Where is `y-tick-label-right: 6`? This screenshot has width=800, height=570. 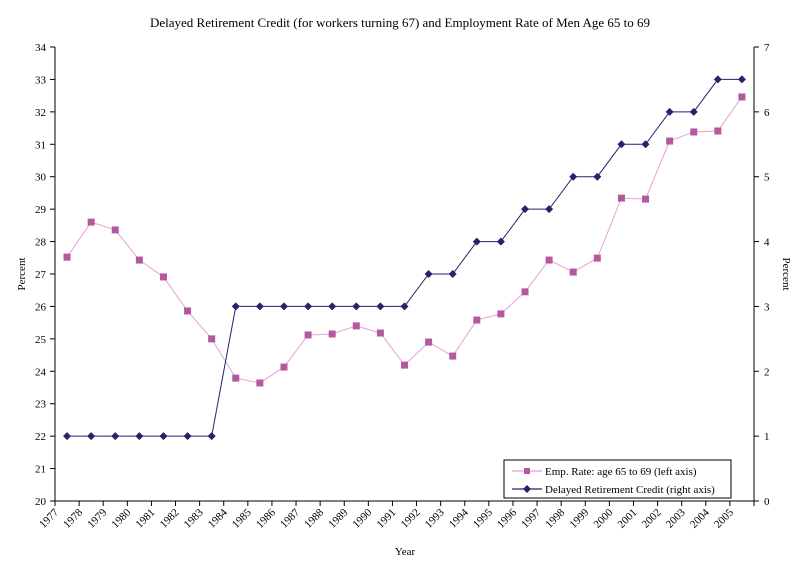 y-tick-label-right: 6 is located at coordinates (767, 113).